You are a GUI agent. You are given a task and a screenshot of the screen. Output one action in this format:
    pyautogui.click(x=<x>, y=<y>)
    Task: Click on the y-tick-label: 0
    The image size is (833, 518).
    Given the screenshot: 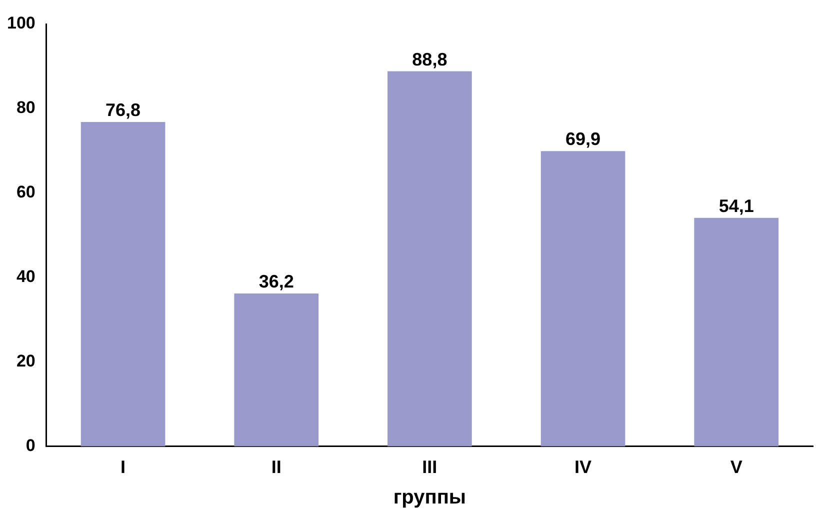 What is the action you would take?
    pyautogui.click(x=31, y=446)
    